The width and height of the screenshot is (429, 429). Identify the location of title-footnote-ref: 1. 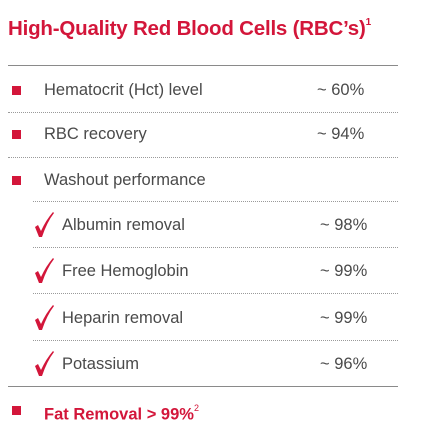
(368, 23).